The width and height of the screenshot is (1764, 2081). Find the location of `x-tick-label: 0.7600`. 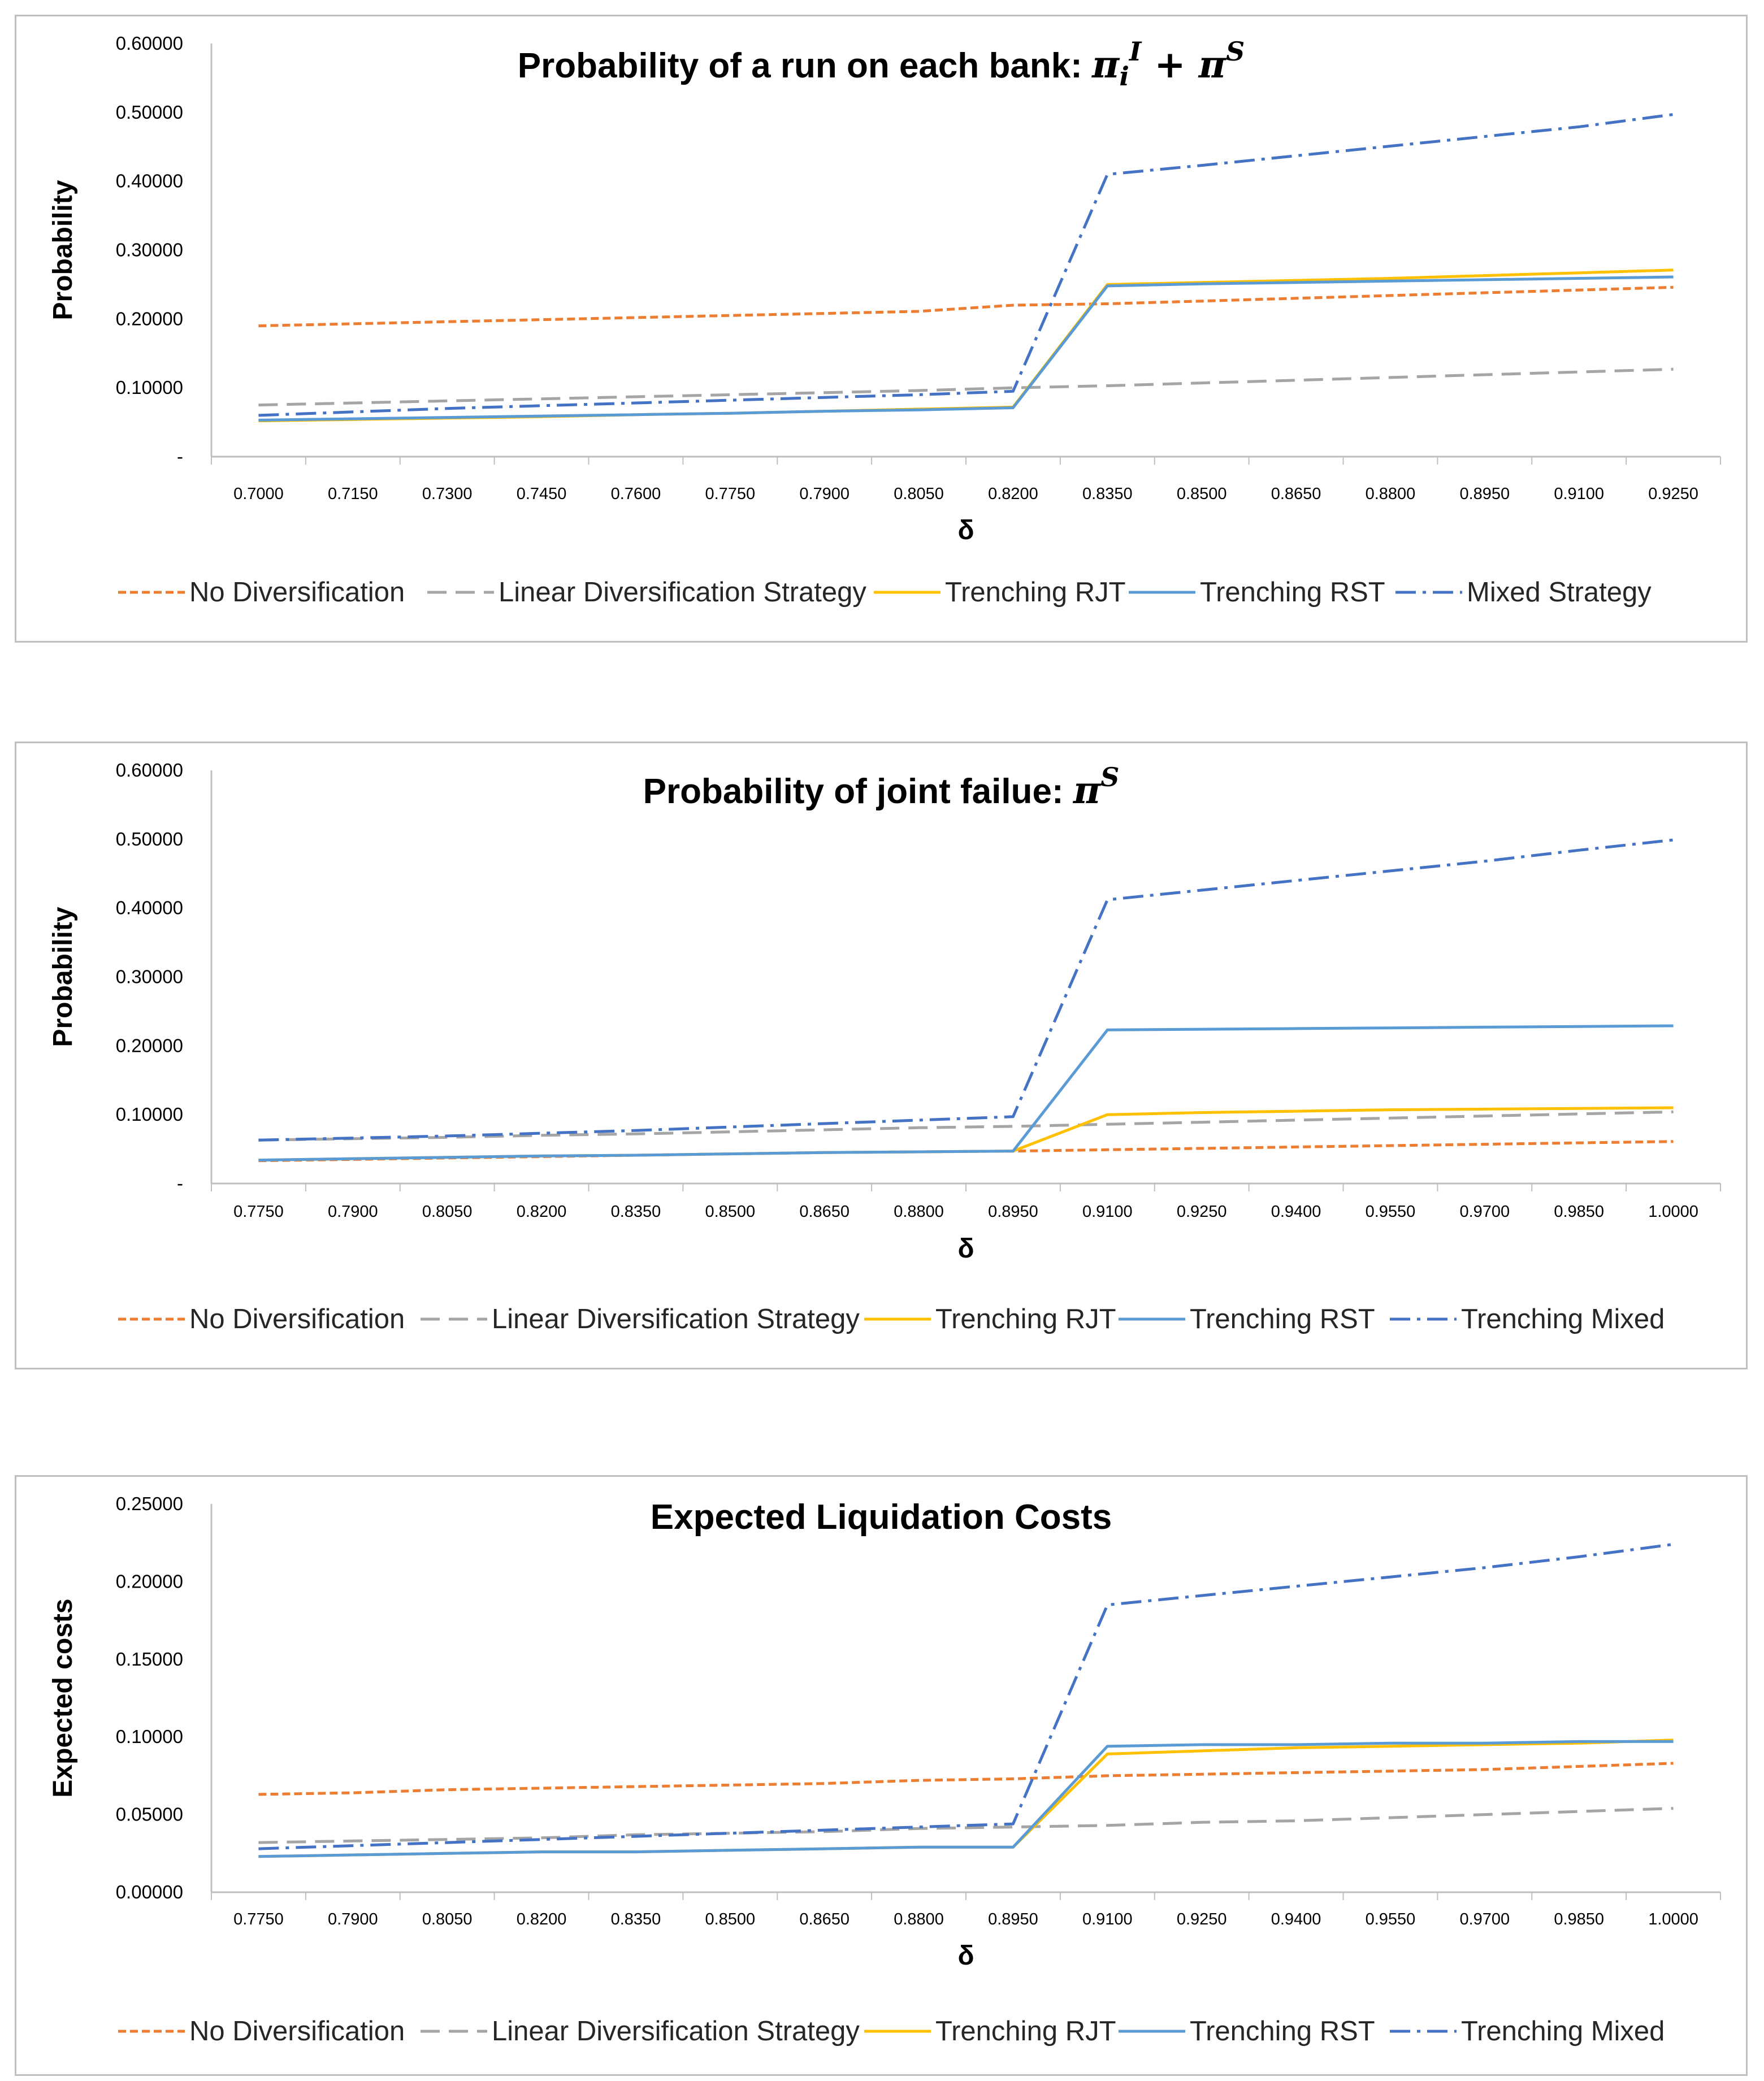

x-tick-label: 0.7600 is located at coordinates (636, 494).